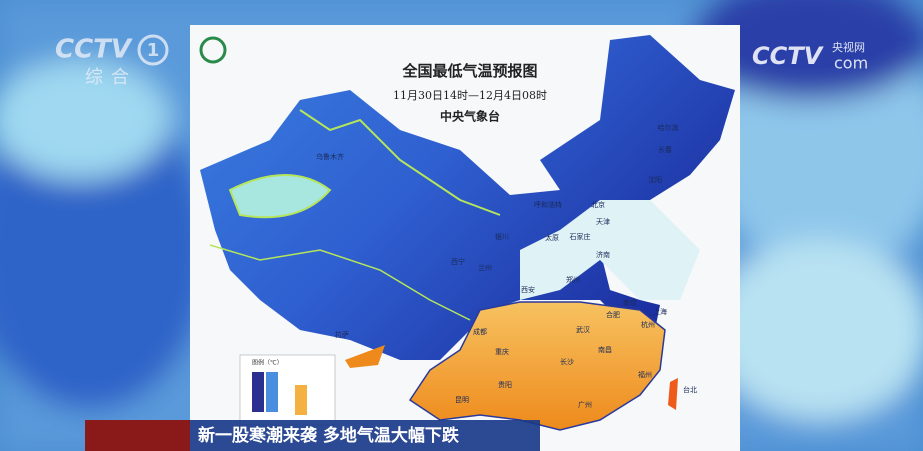  Describe the element at coordinates (458, 261) in the screenshot. I see `city-label: 西宁` at that location.